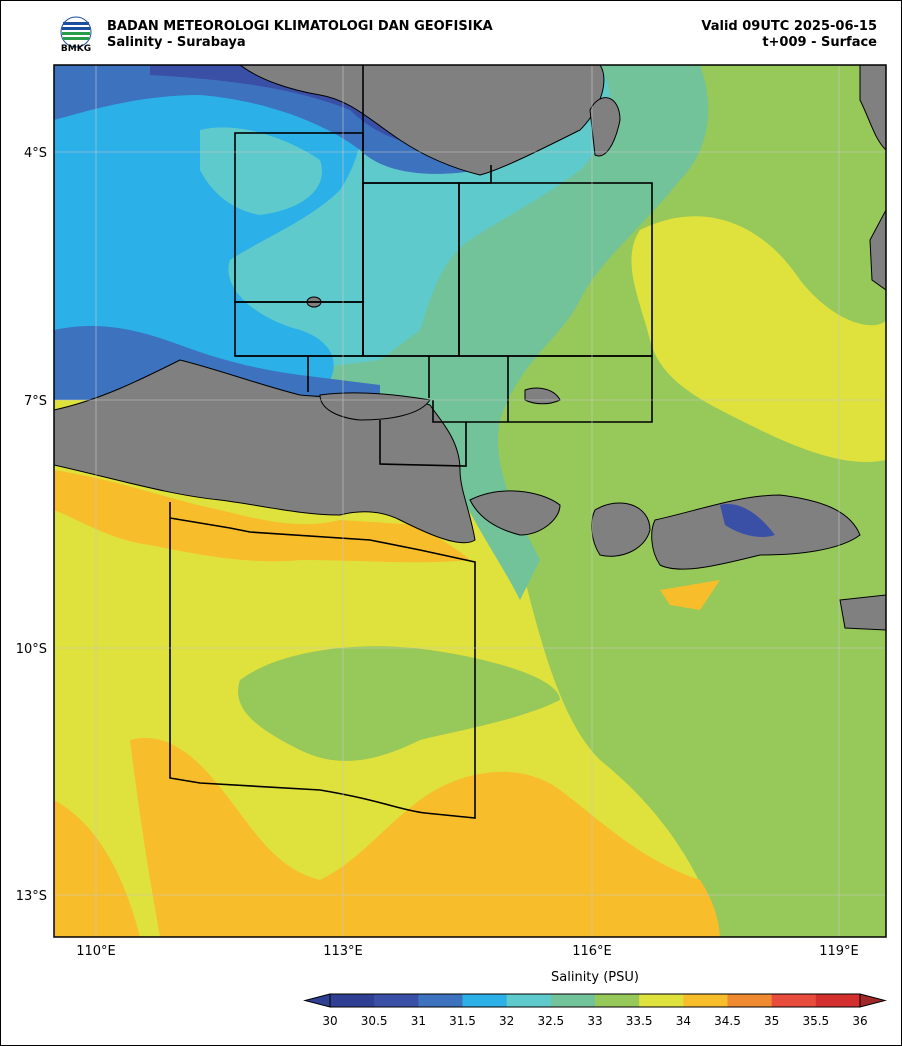 This screenshot has width=902, height=1046. I want to click on lat-label-13s: 13°S, so click(31, 896).